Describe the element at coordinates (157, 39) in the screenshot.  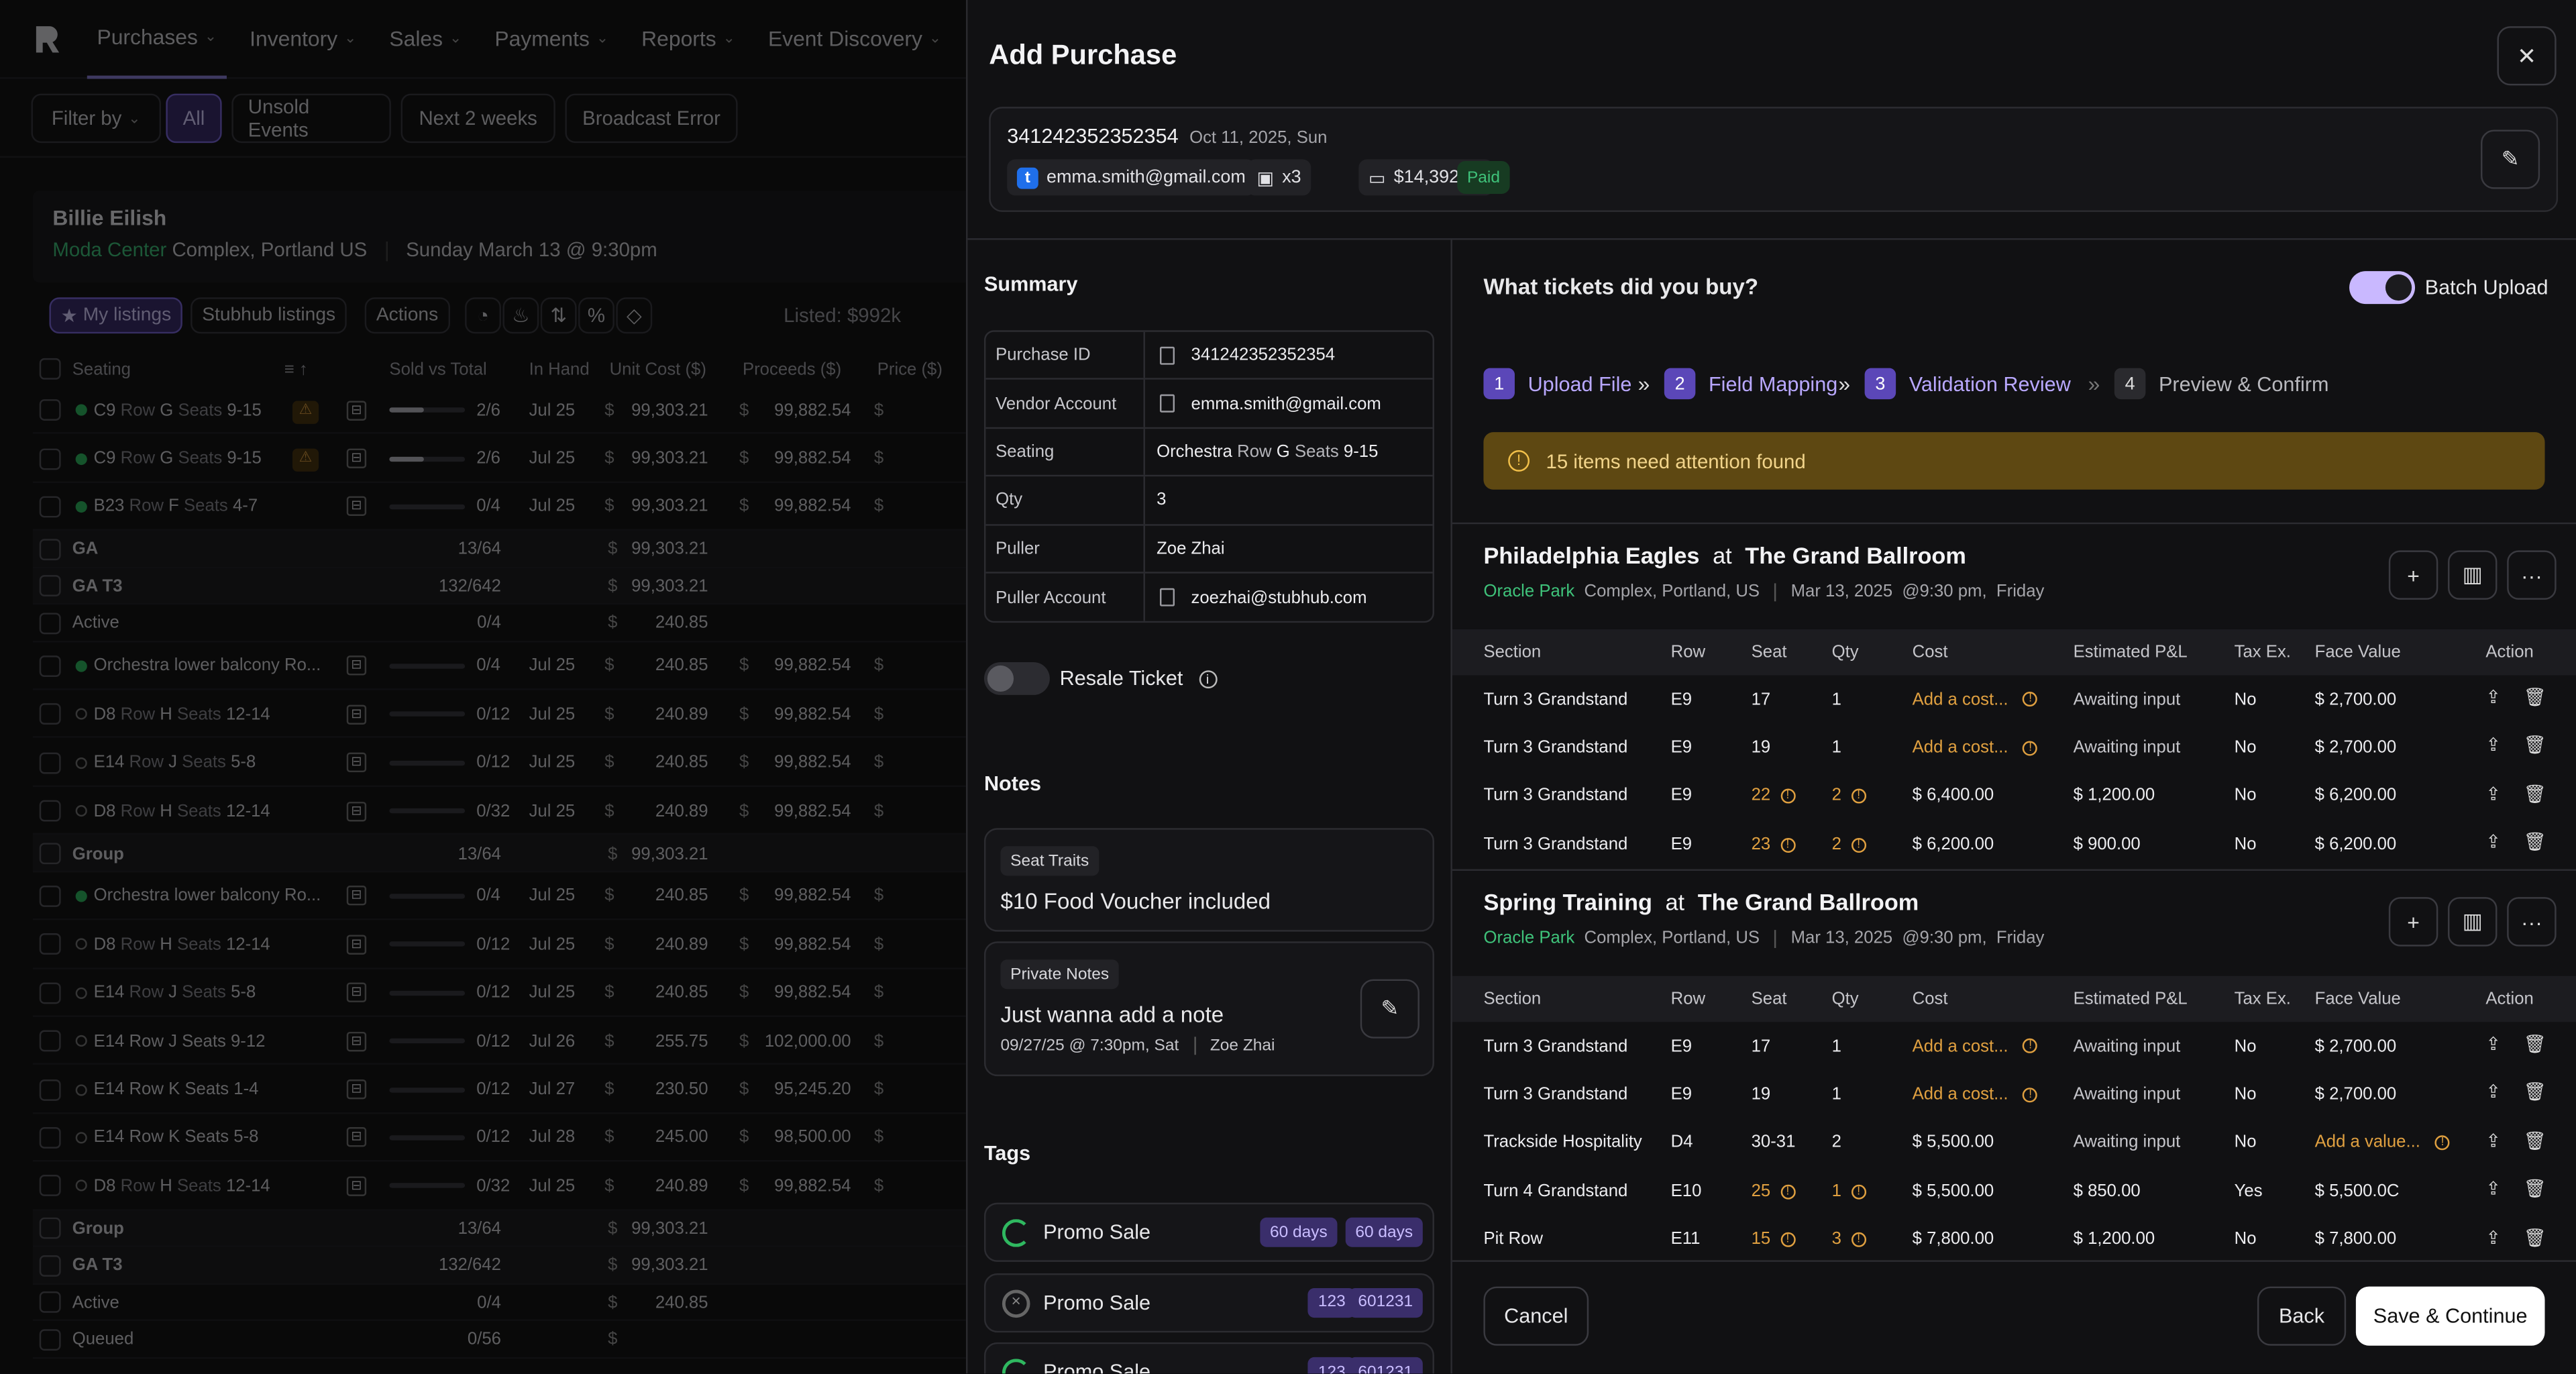
I see `nav-item-purchases: Purchases ⌄` at that location.